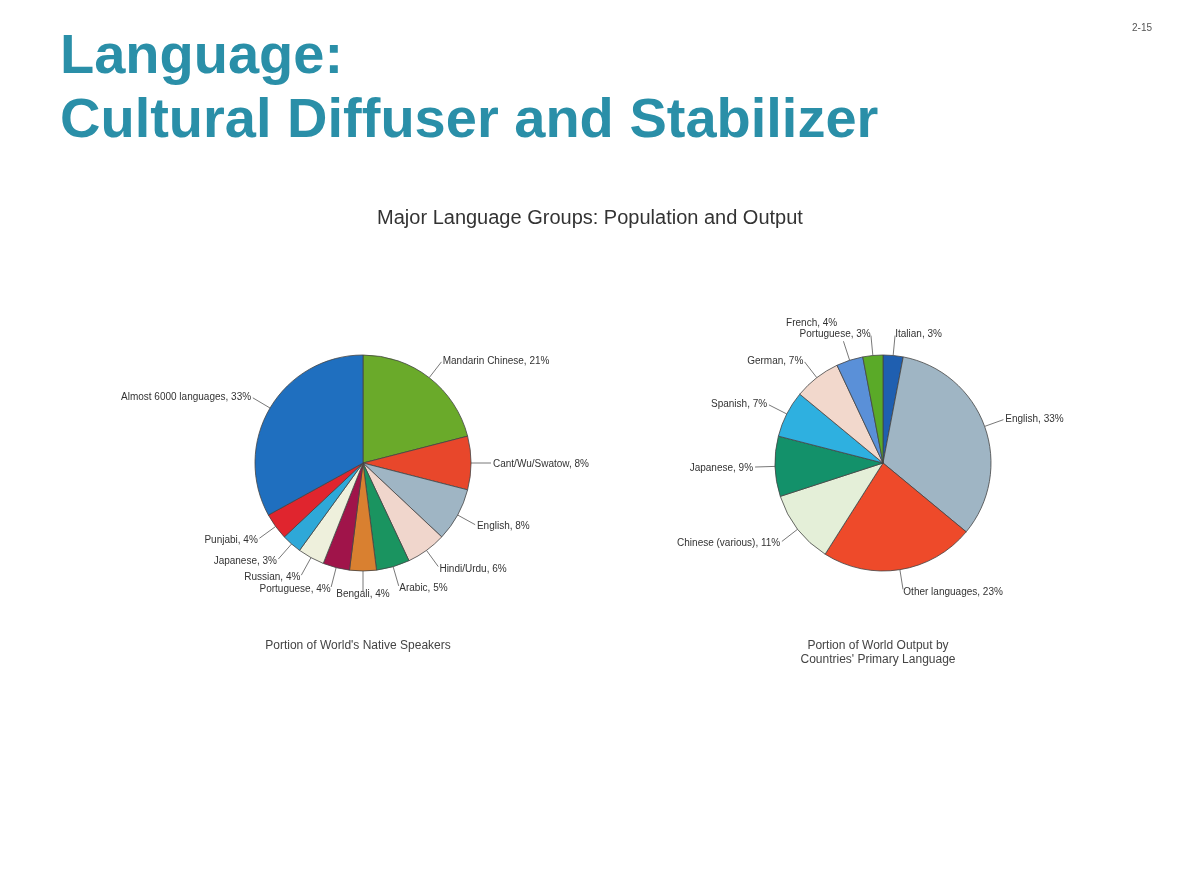  Describe the element at coordinates (363, 593) in the screenshot. I see `slice-label: Bengali, 4%` at that location.